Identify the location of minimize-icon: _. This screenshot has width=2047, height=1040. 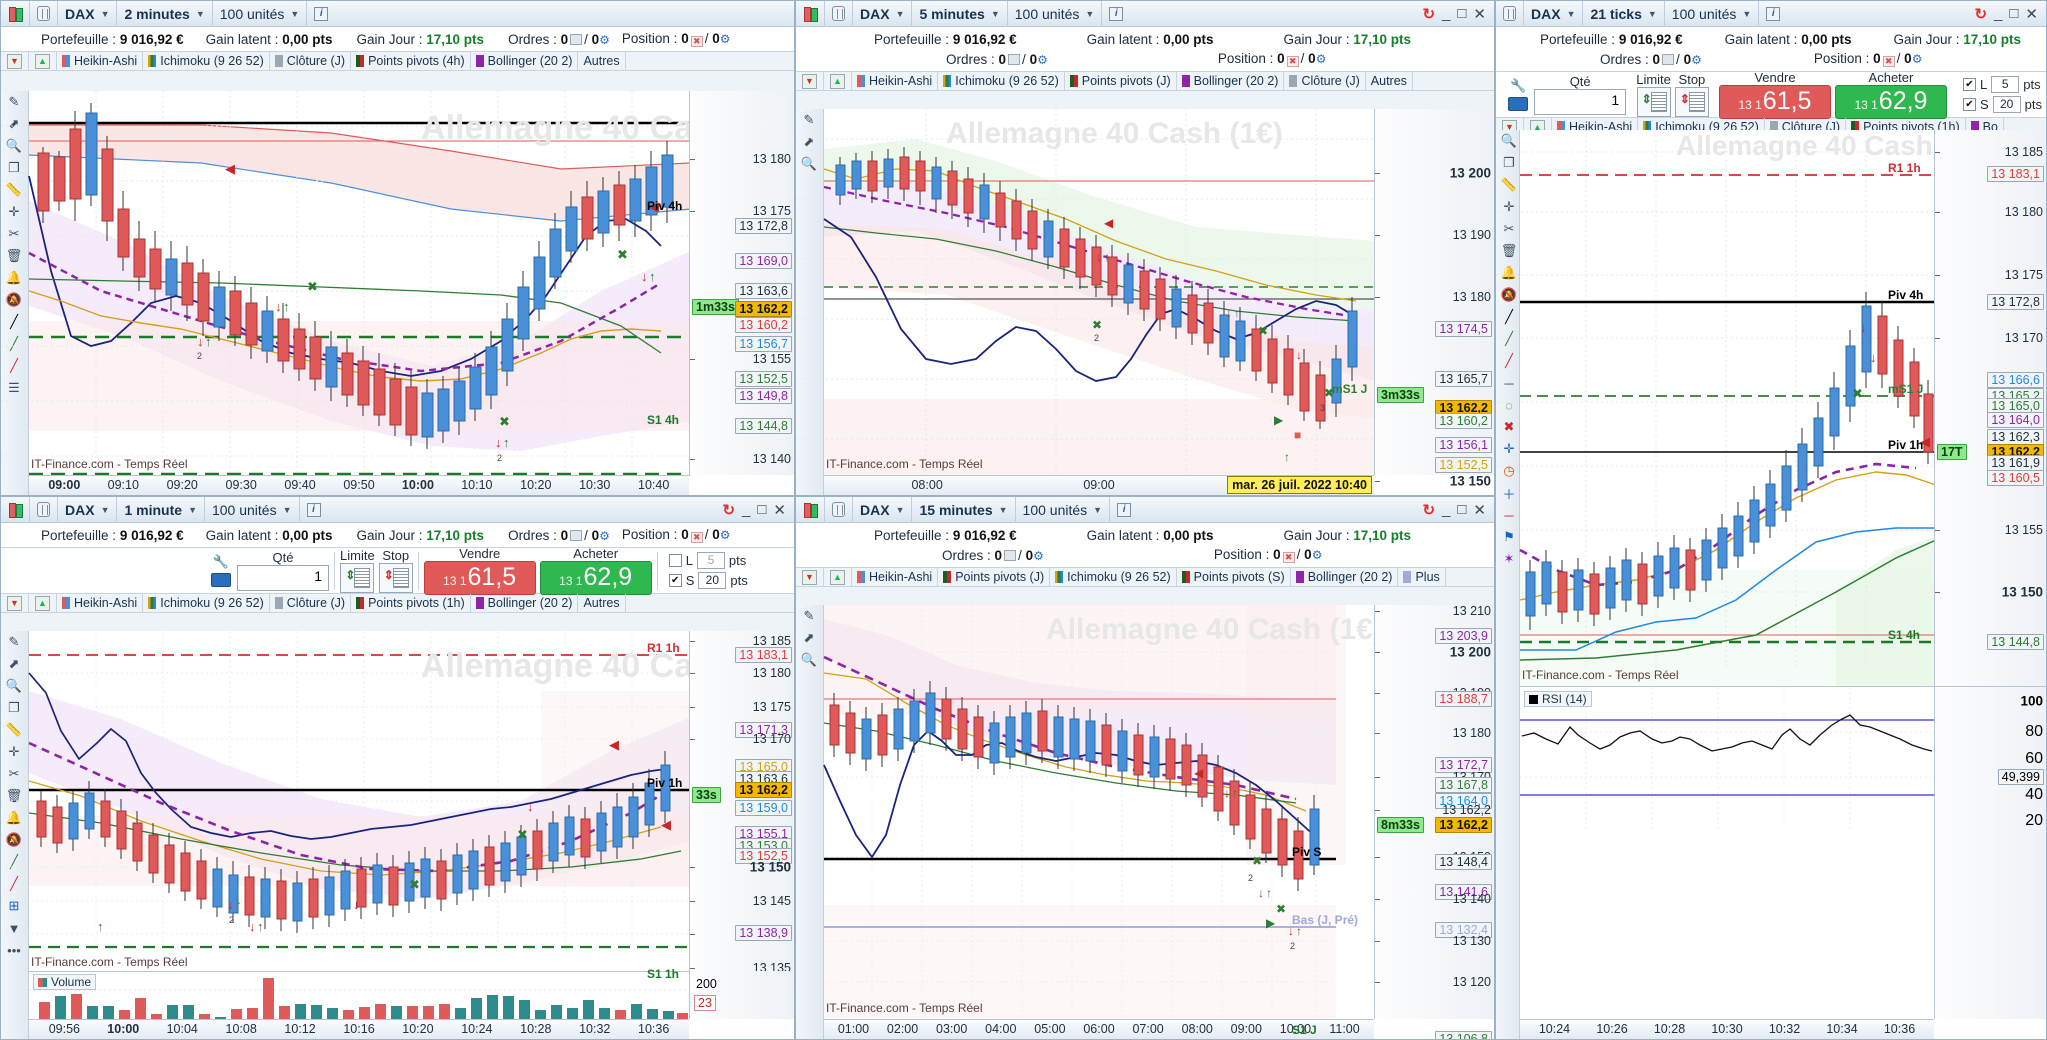
(1446, 509).